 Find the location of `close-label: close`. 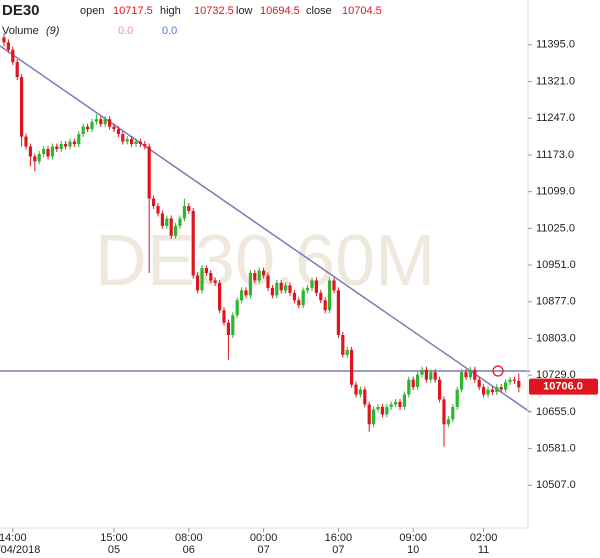

close-label: close is located at coordinates (319, 11).